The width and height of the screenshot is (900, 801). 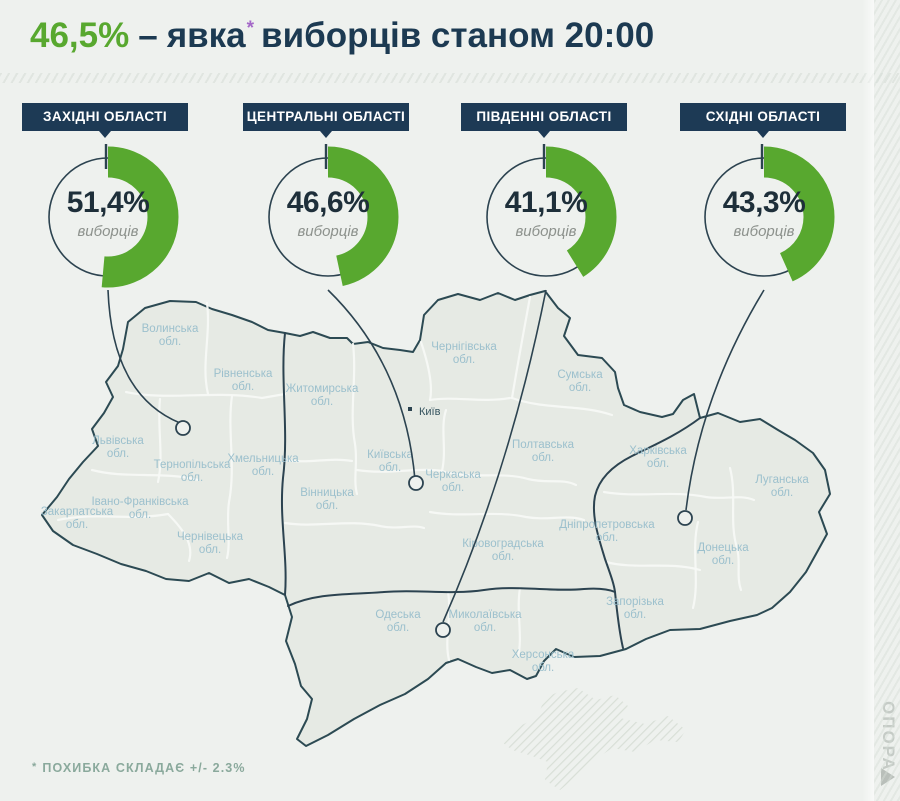 What do you see at coordinates (250, 29) in the screenshot?
I see `title-asterisk: *` at bounding box center [250, 29].